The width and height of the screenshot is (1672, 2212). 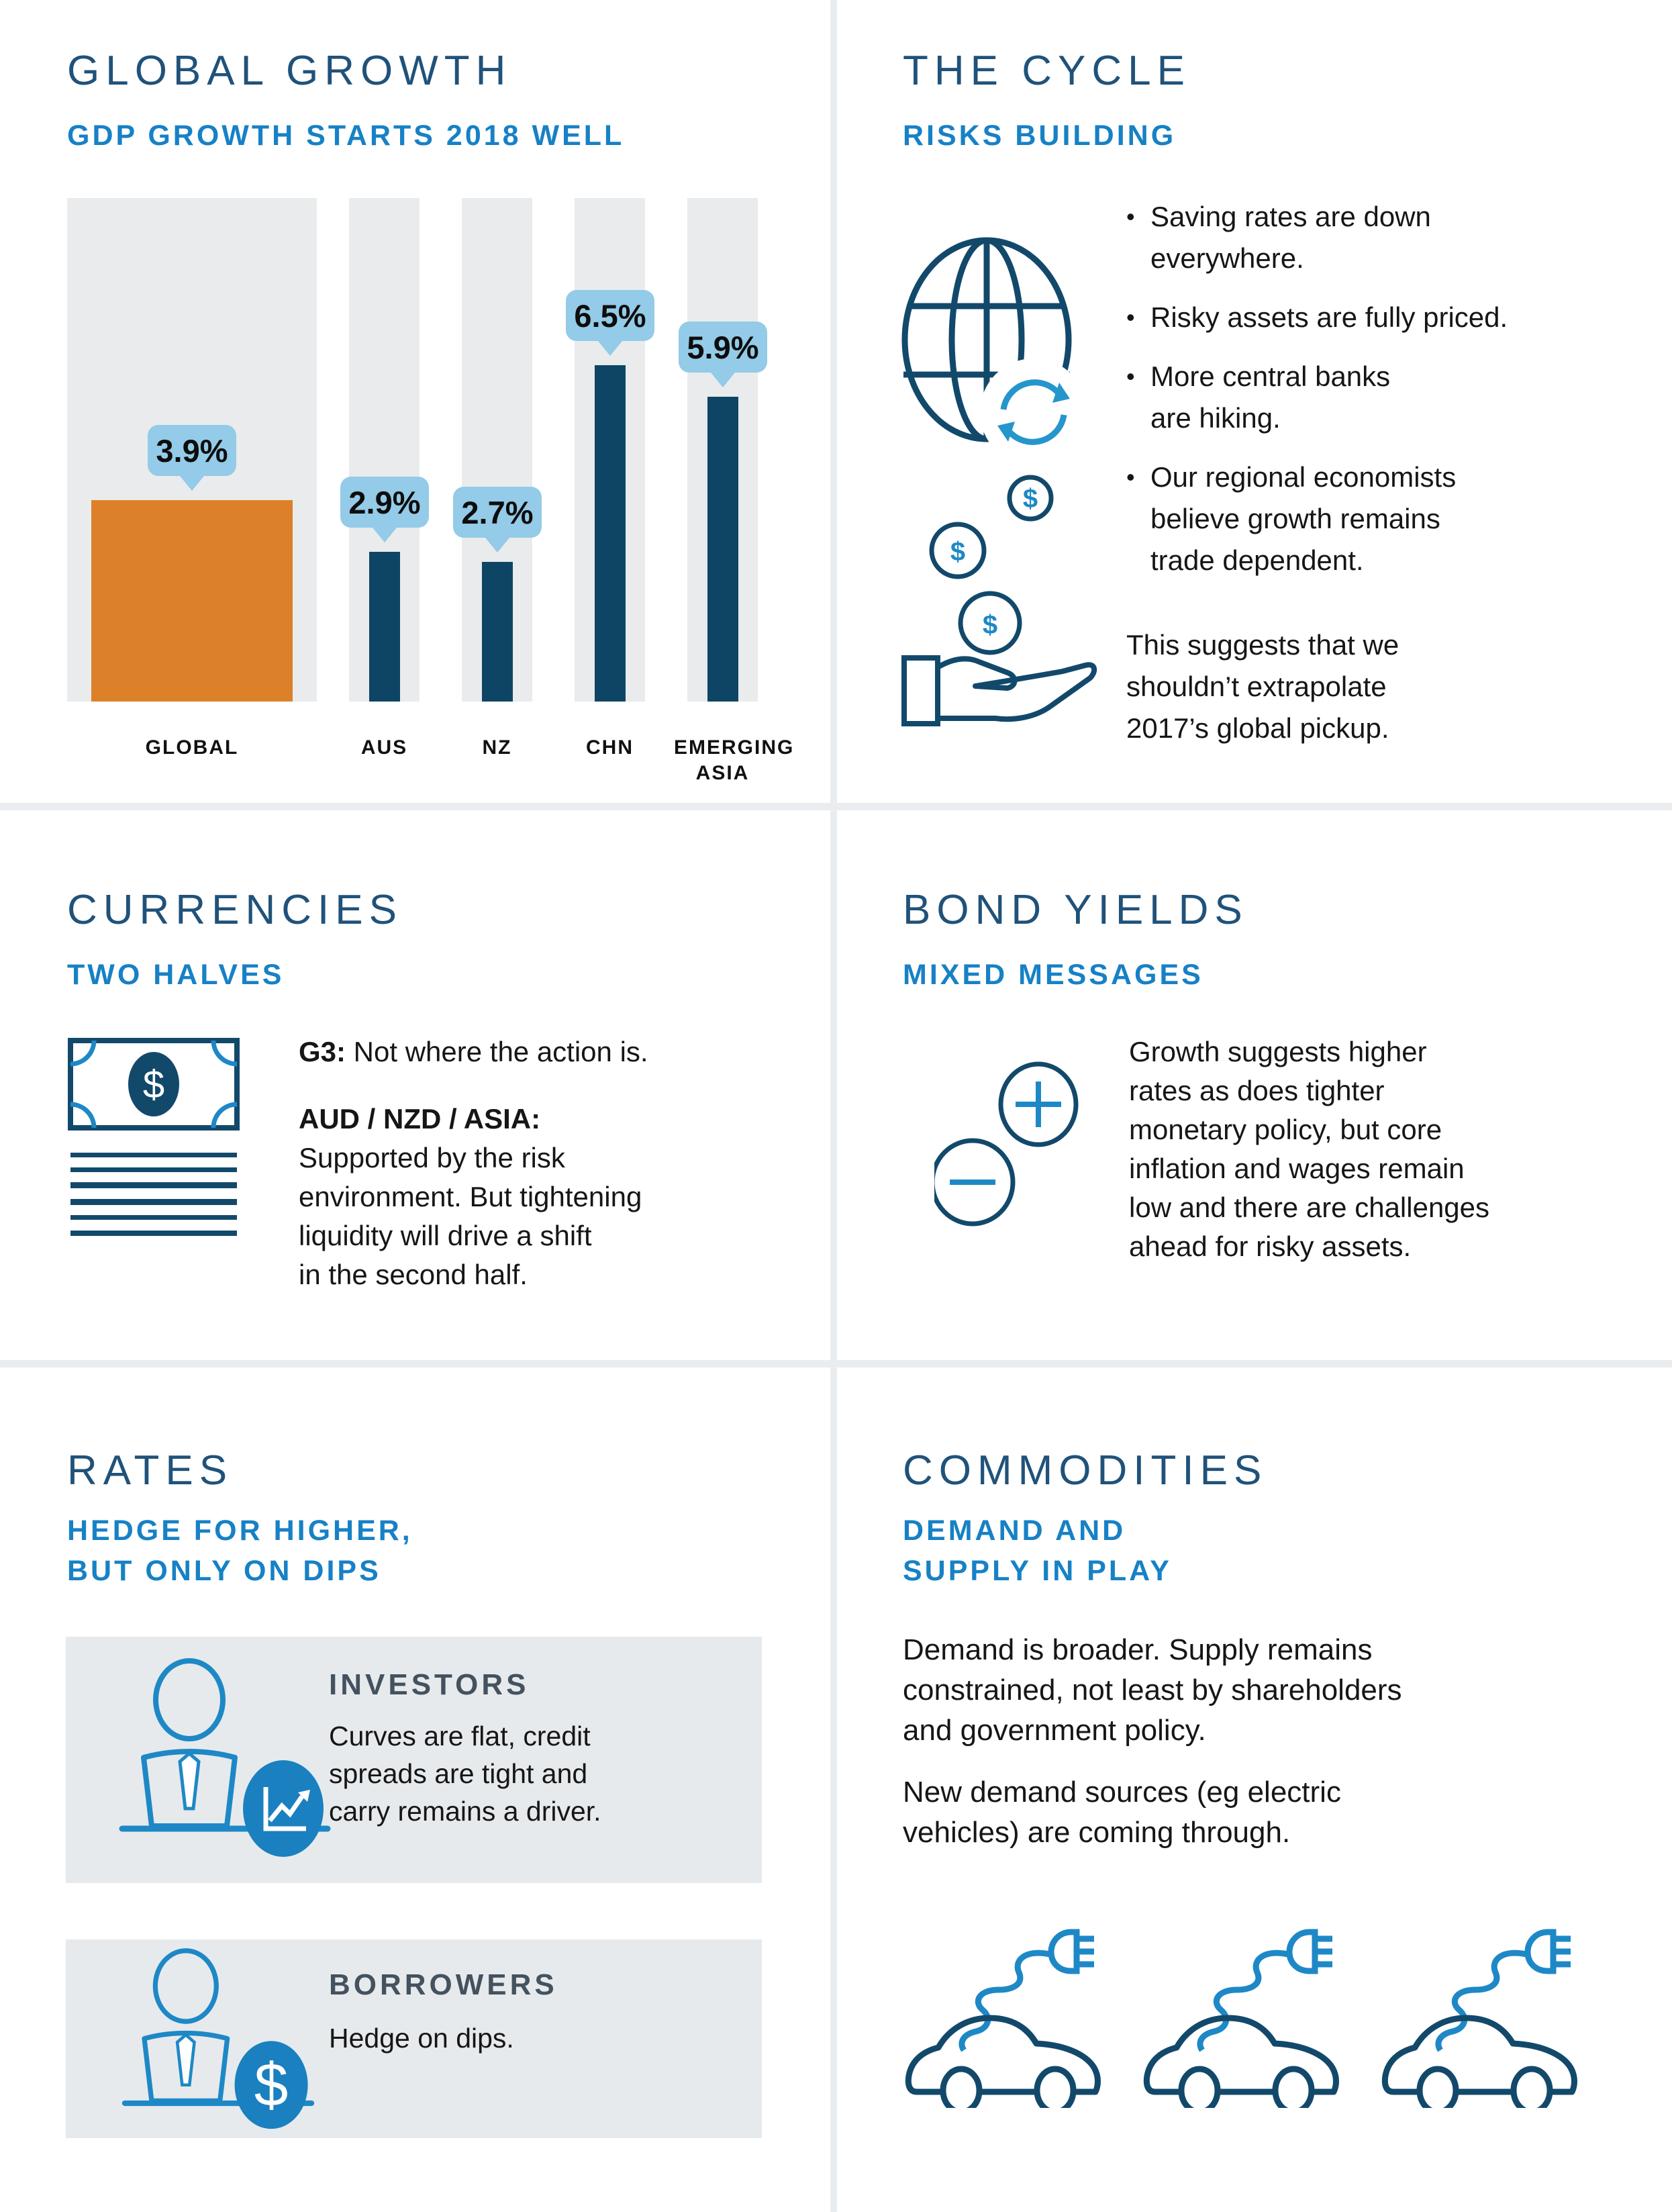 What do you see at coordinates (218, 2043) in the screenshot?
I see `borrower-icon: $` at bounding box center [218, 2043].